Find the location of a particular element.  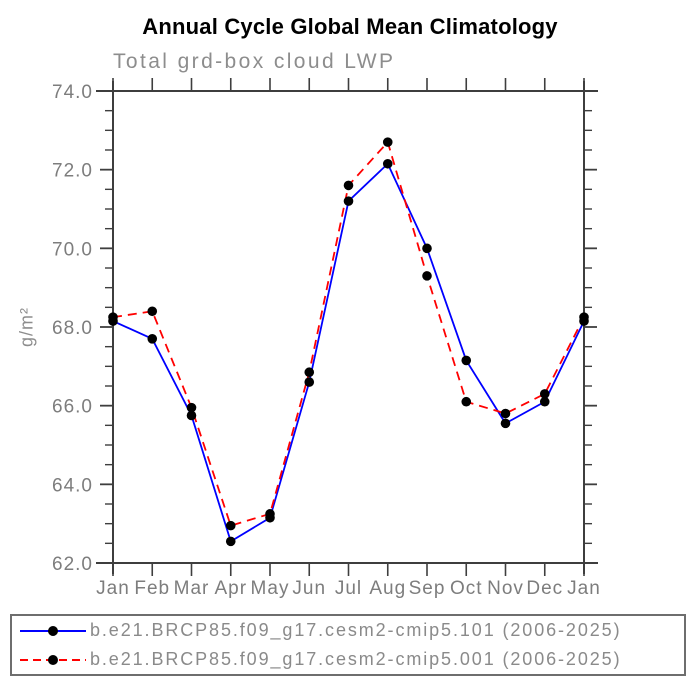

svg-text: 70.0 is located at coordinates (72, 249).